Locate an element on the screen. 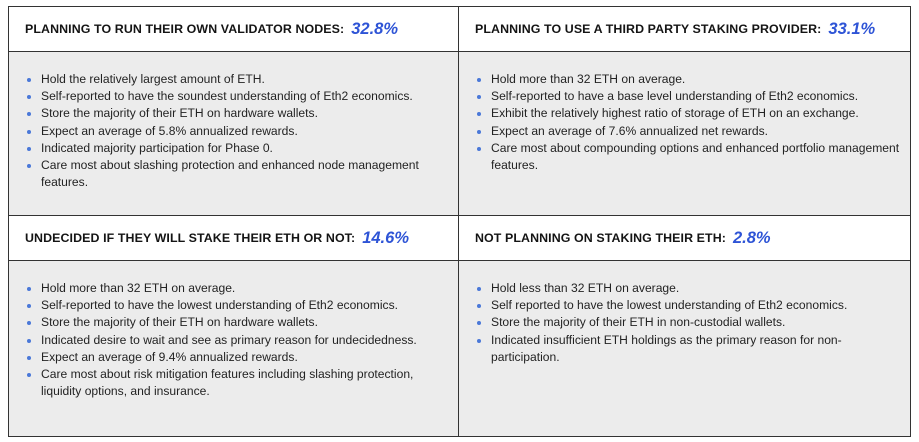 This screenshot has height=442, width=919. panel-title: NOT PLANNING ON STAKING THEIR ETH: is located at coordinates (600, 238).